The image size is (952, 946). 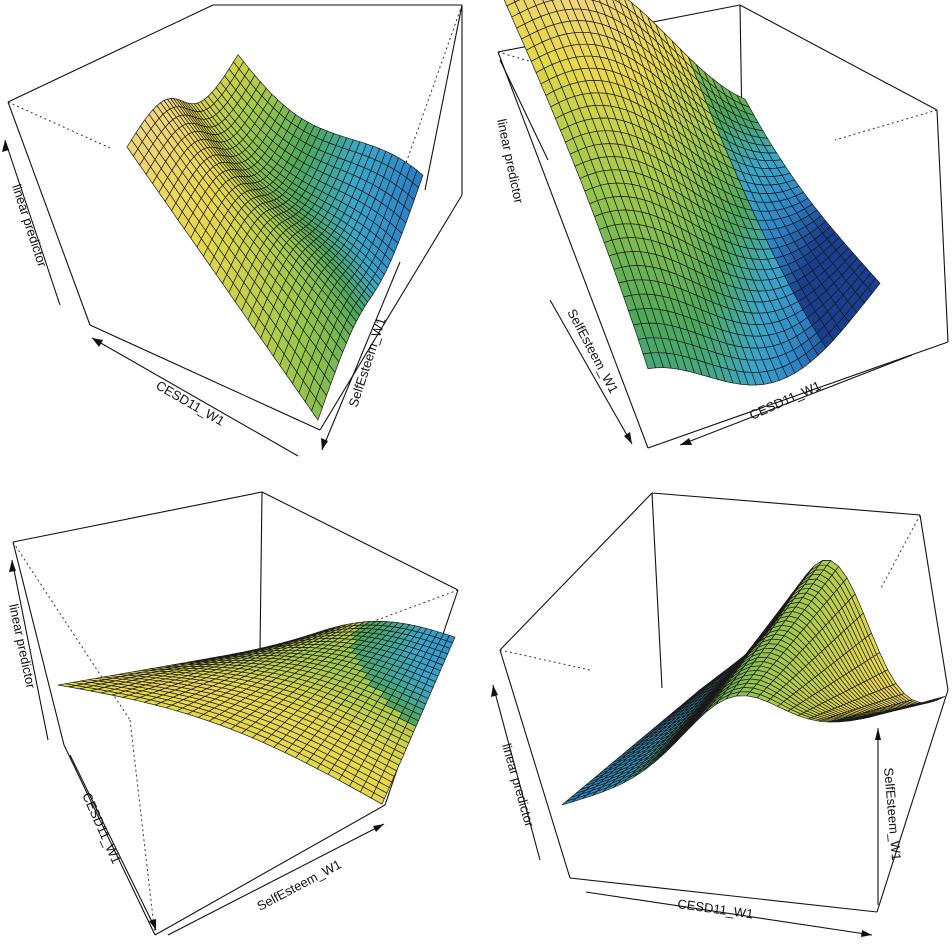 I want to click on panel-bottom-right-x-arrow, so click(x=729, y=914).